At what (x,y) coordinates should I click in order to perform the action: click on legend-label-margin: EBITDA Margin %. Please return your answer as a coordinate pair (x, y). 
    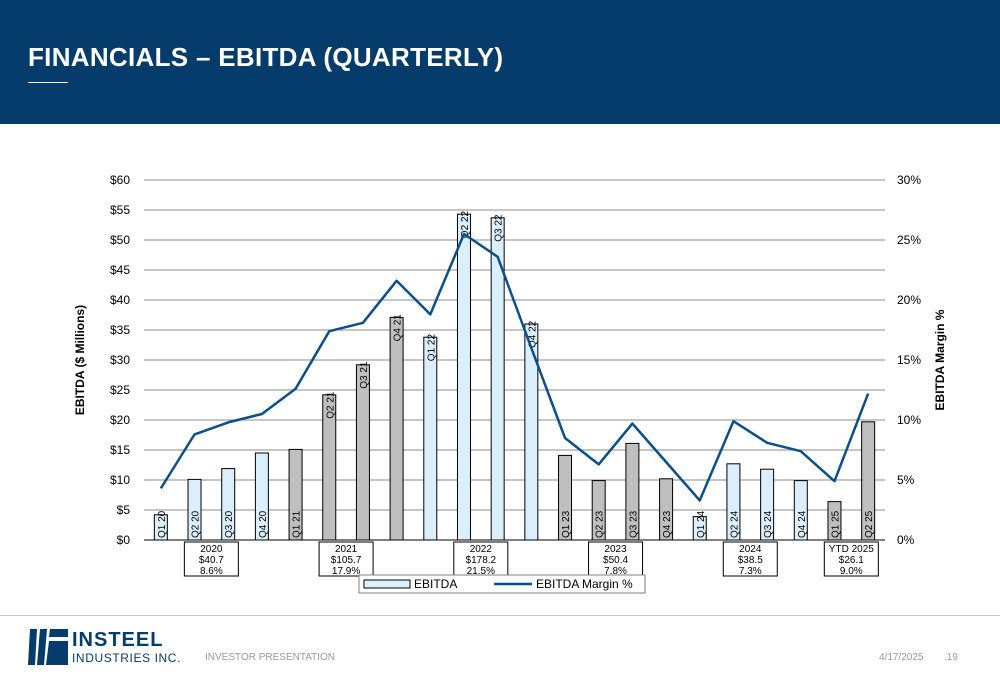
    Looking at the image, I should click on (584, 584).